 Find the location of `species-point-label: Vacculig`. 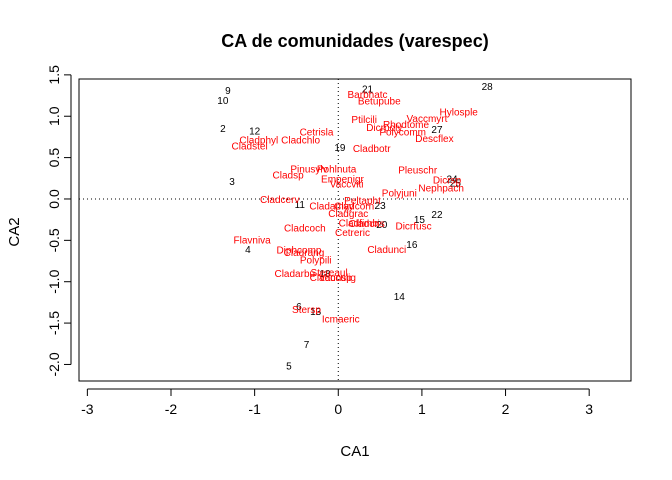

species-point-label: Vacculig is located at coordinates (337, 278).